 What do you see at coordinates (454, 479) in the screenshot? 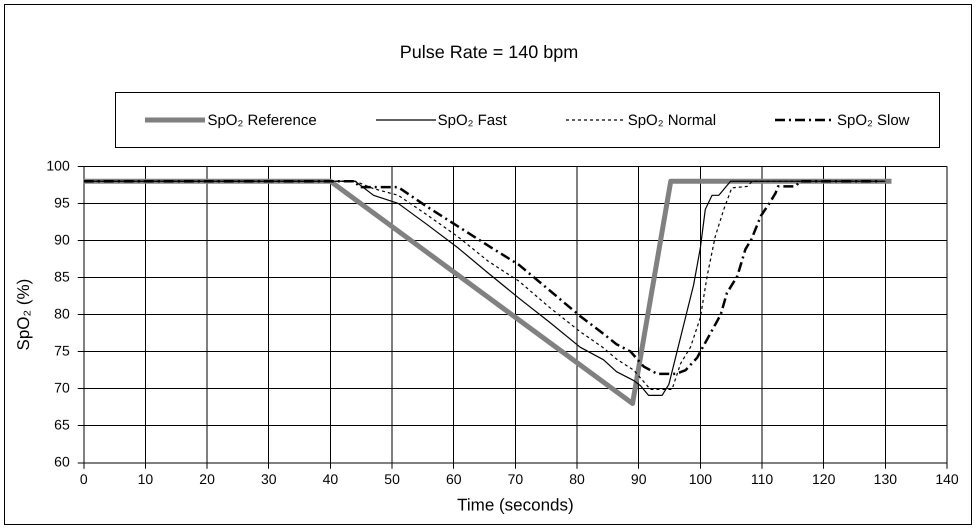
I see `x-tick-label: 60` at bounding box center [454, 479].